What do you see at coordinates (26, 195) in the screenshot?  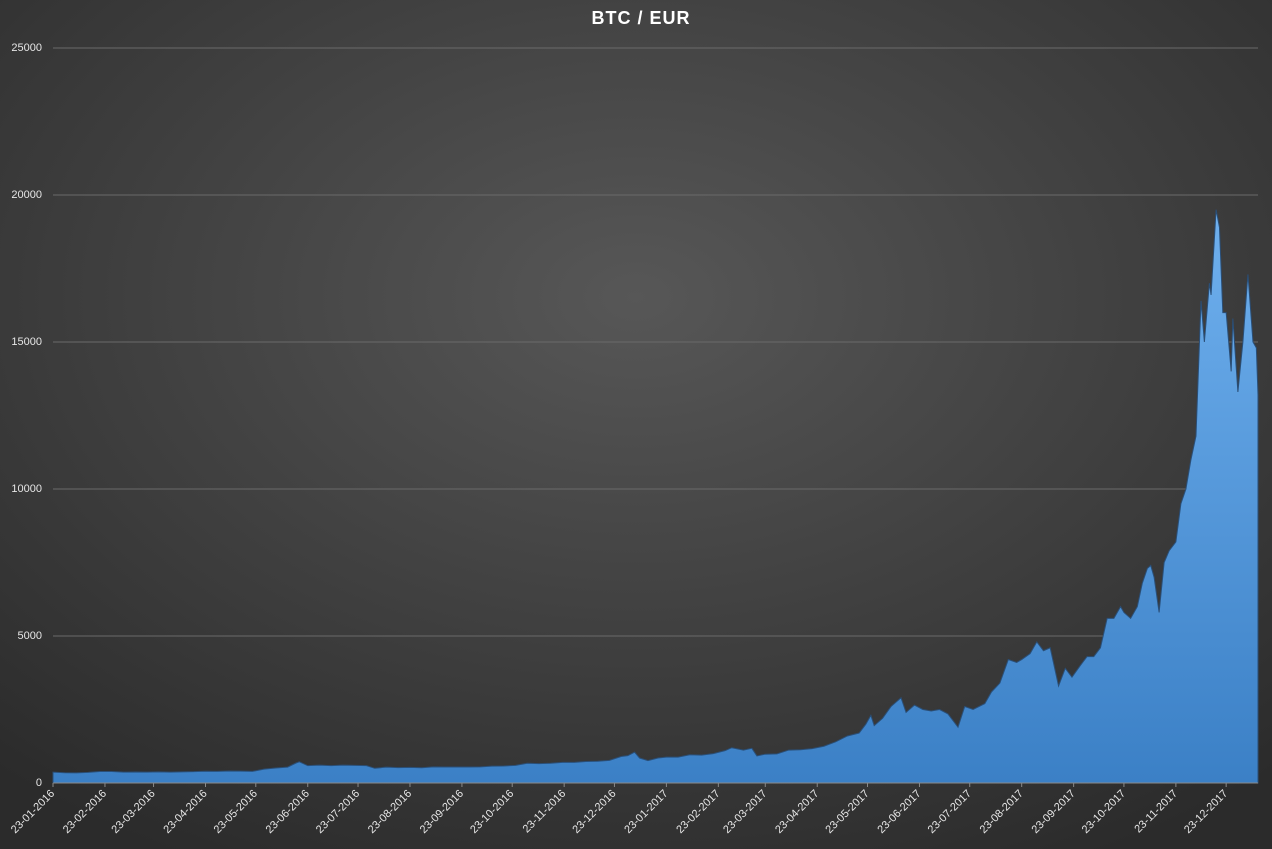 I see `y-tick-label: 20000` at bounding box center [26, 195].